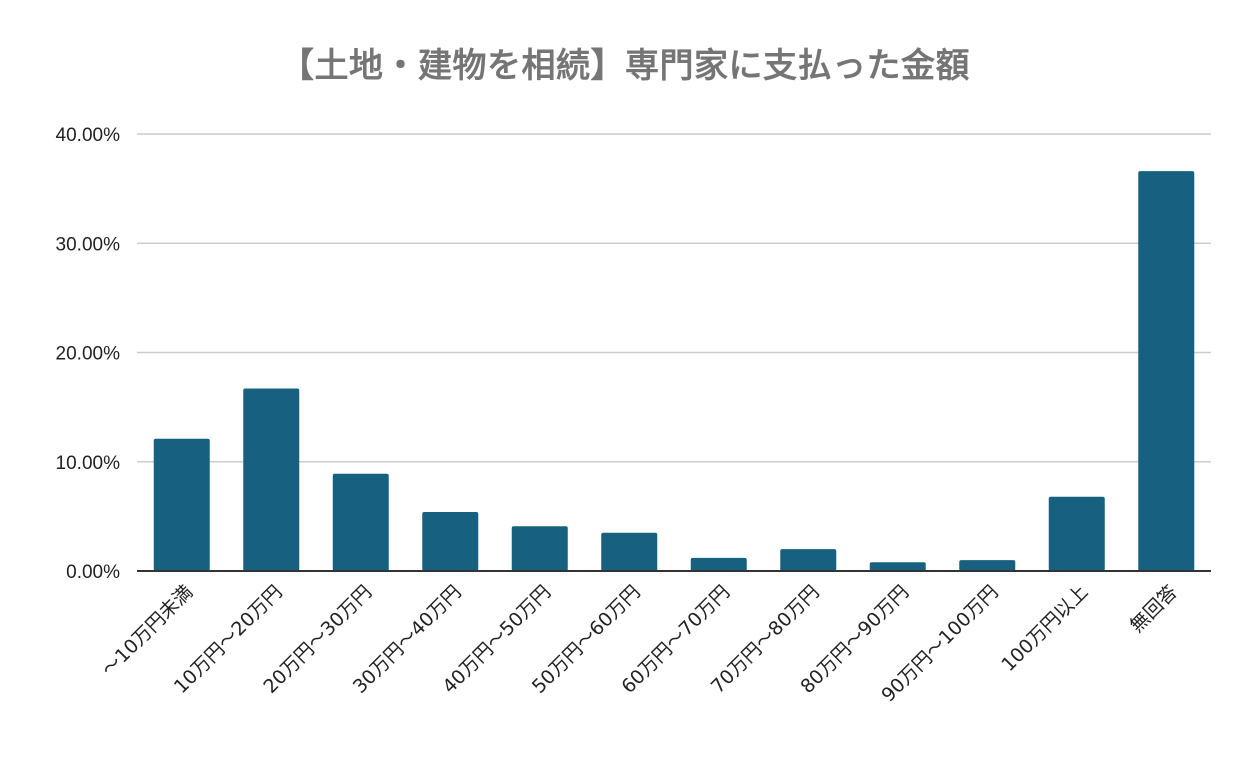  Describe the element at coordinates (147, 631) in the screenshot. I see `x-tick-label: 〜10万円未満` at that location.